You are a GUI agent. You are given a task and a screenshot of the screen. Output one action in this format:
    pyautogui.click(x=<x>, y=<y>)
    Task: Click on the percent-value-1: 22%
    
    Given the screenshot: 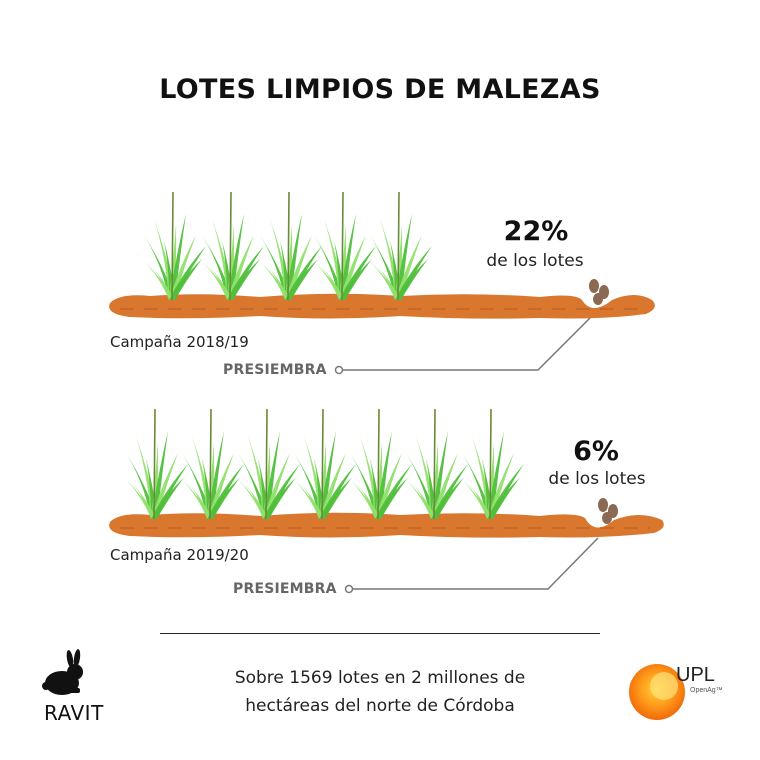 What is the action you would take?
    pyautogui.click(x=536, y=231)
    